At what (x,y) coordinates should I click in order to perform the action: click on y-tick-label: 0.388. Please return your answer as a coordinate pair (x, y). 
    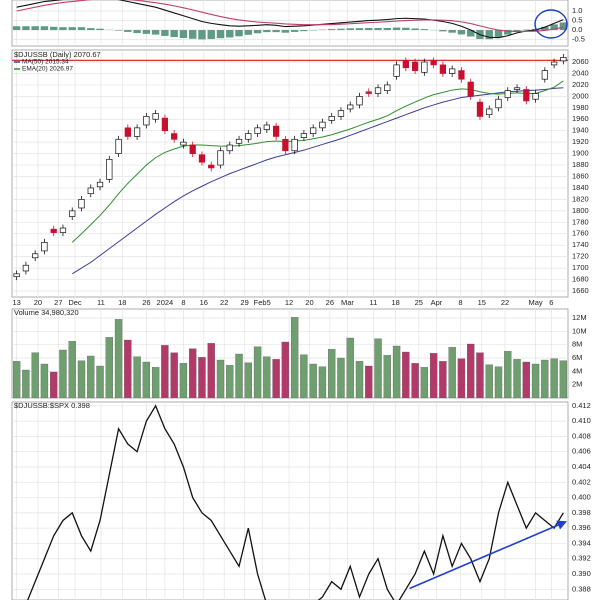
    Looking at the image, I should click on (581, 588).